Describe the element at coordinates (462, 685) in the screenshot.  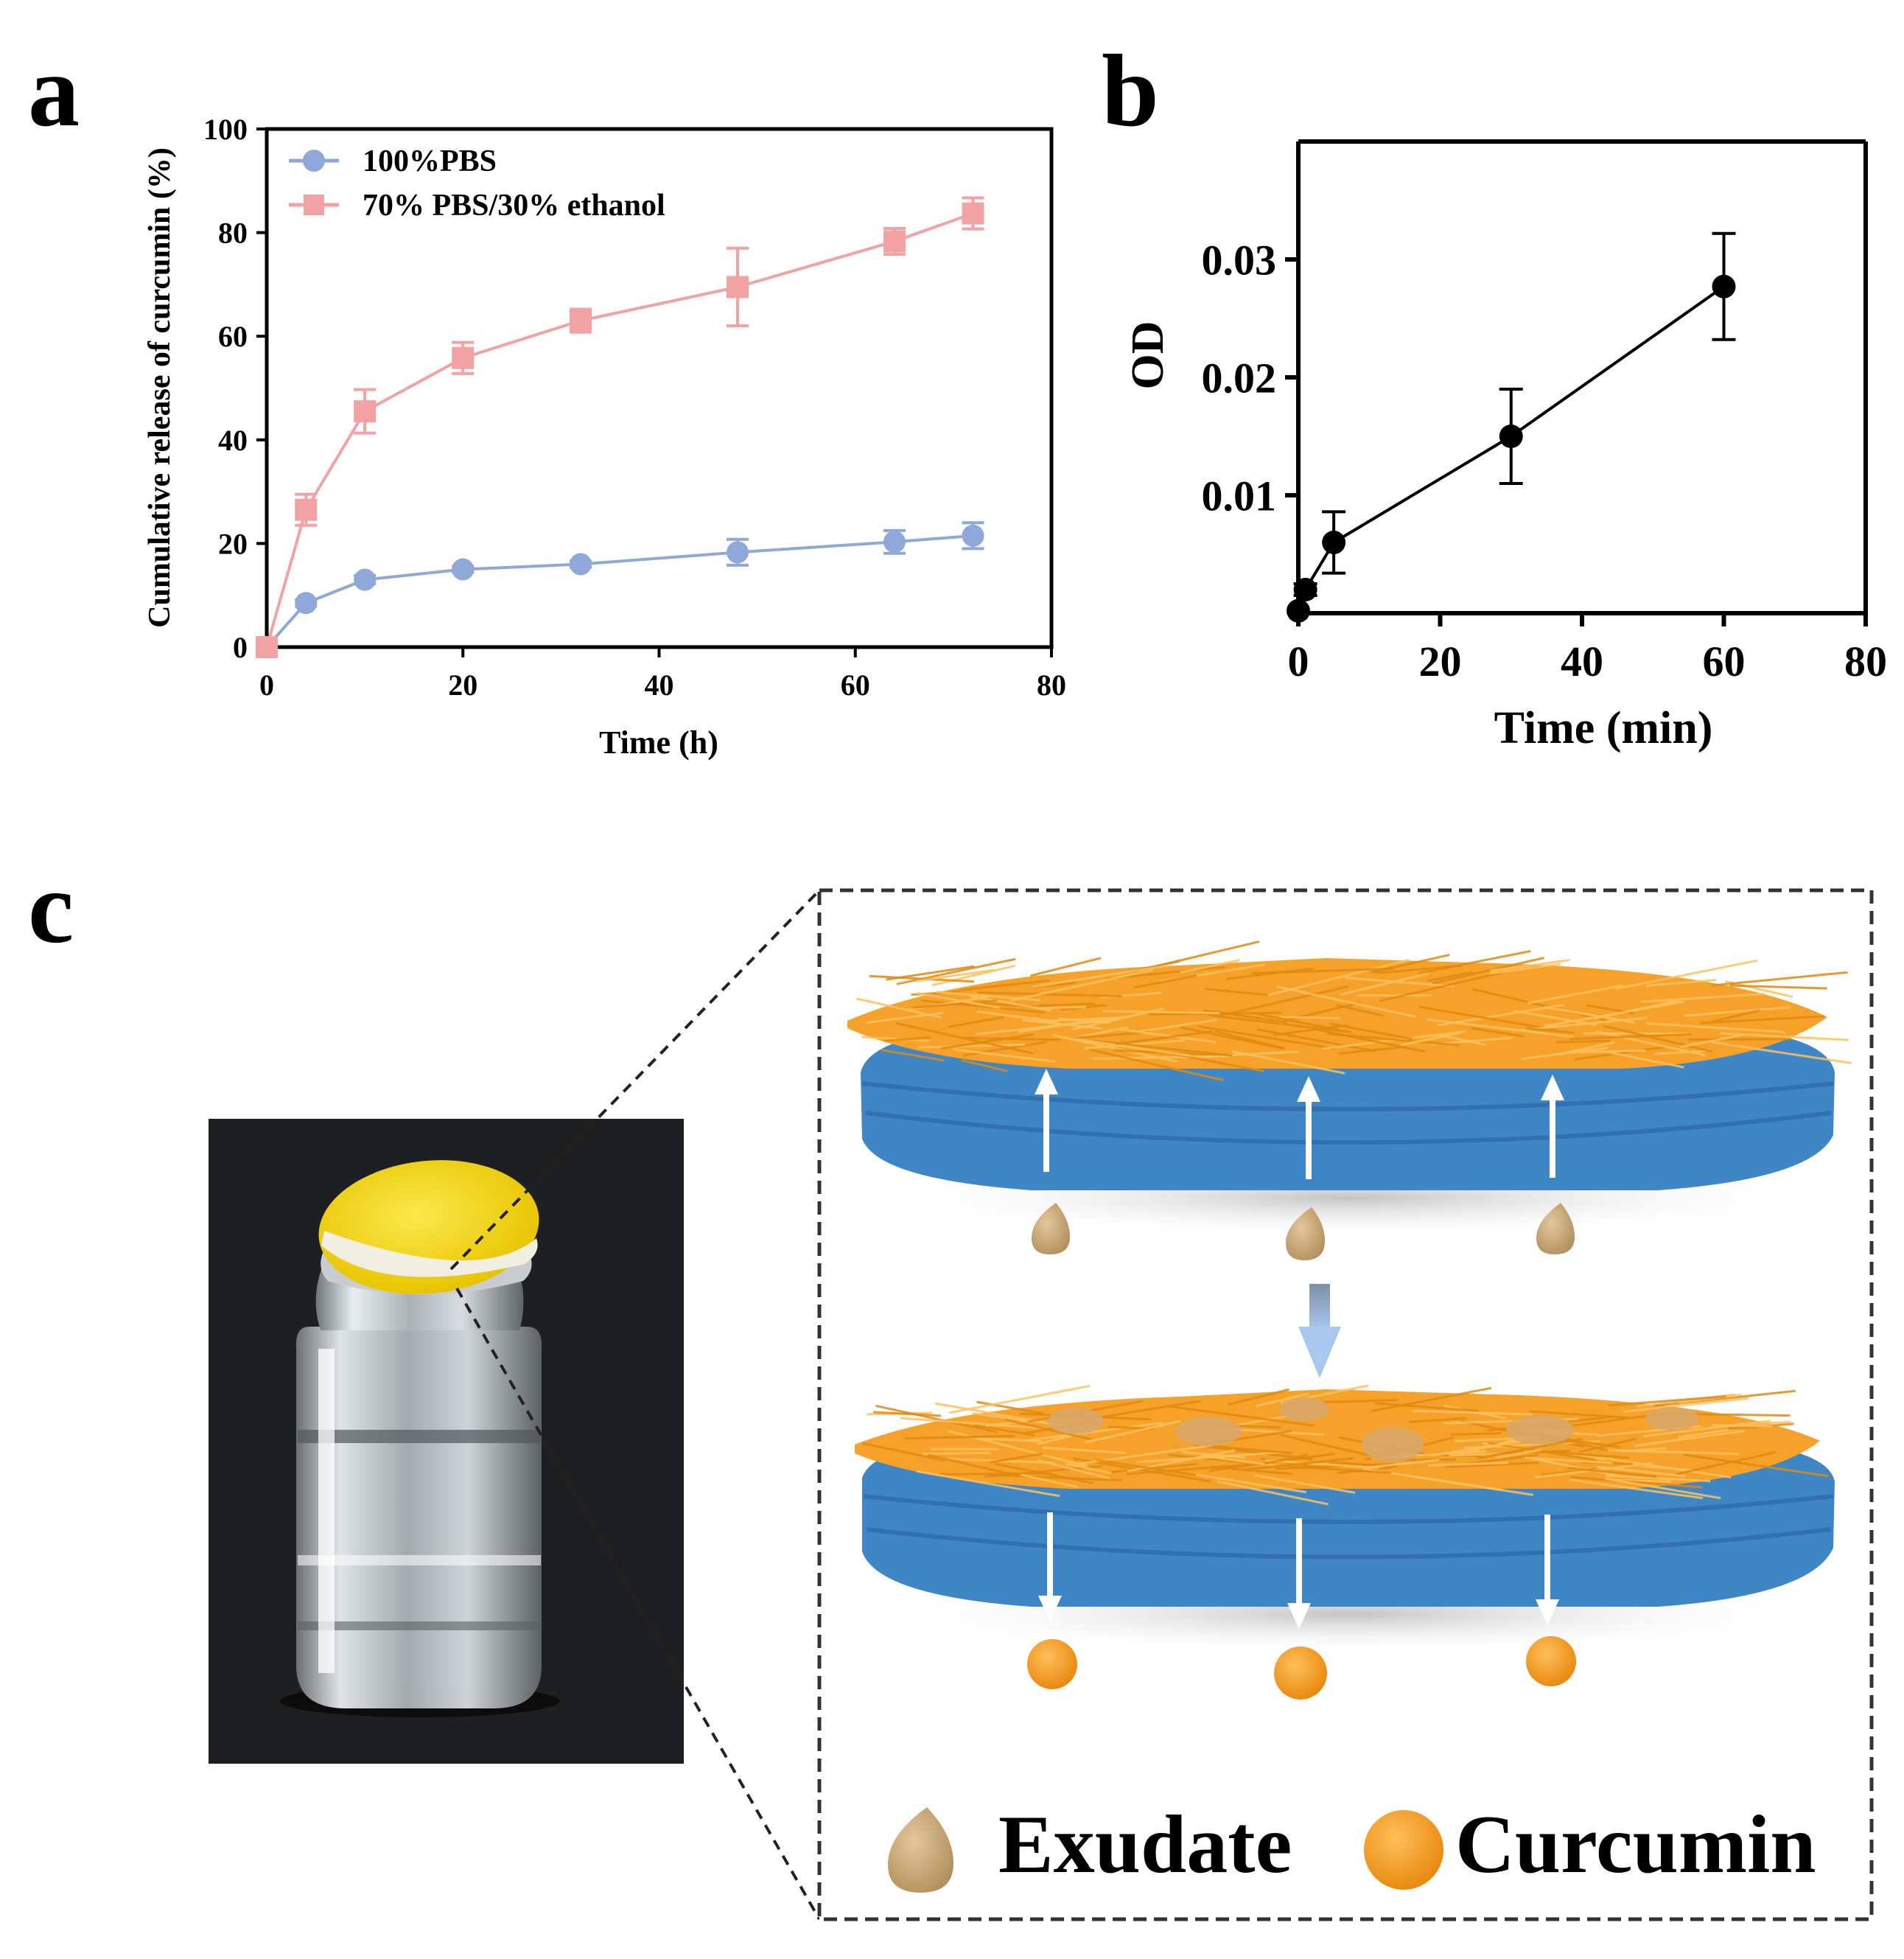
I see `x-tick-label: 20` at that location.